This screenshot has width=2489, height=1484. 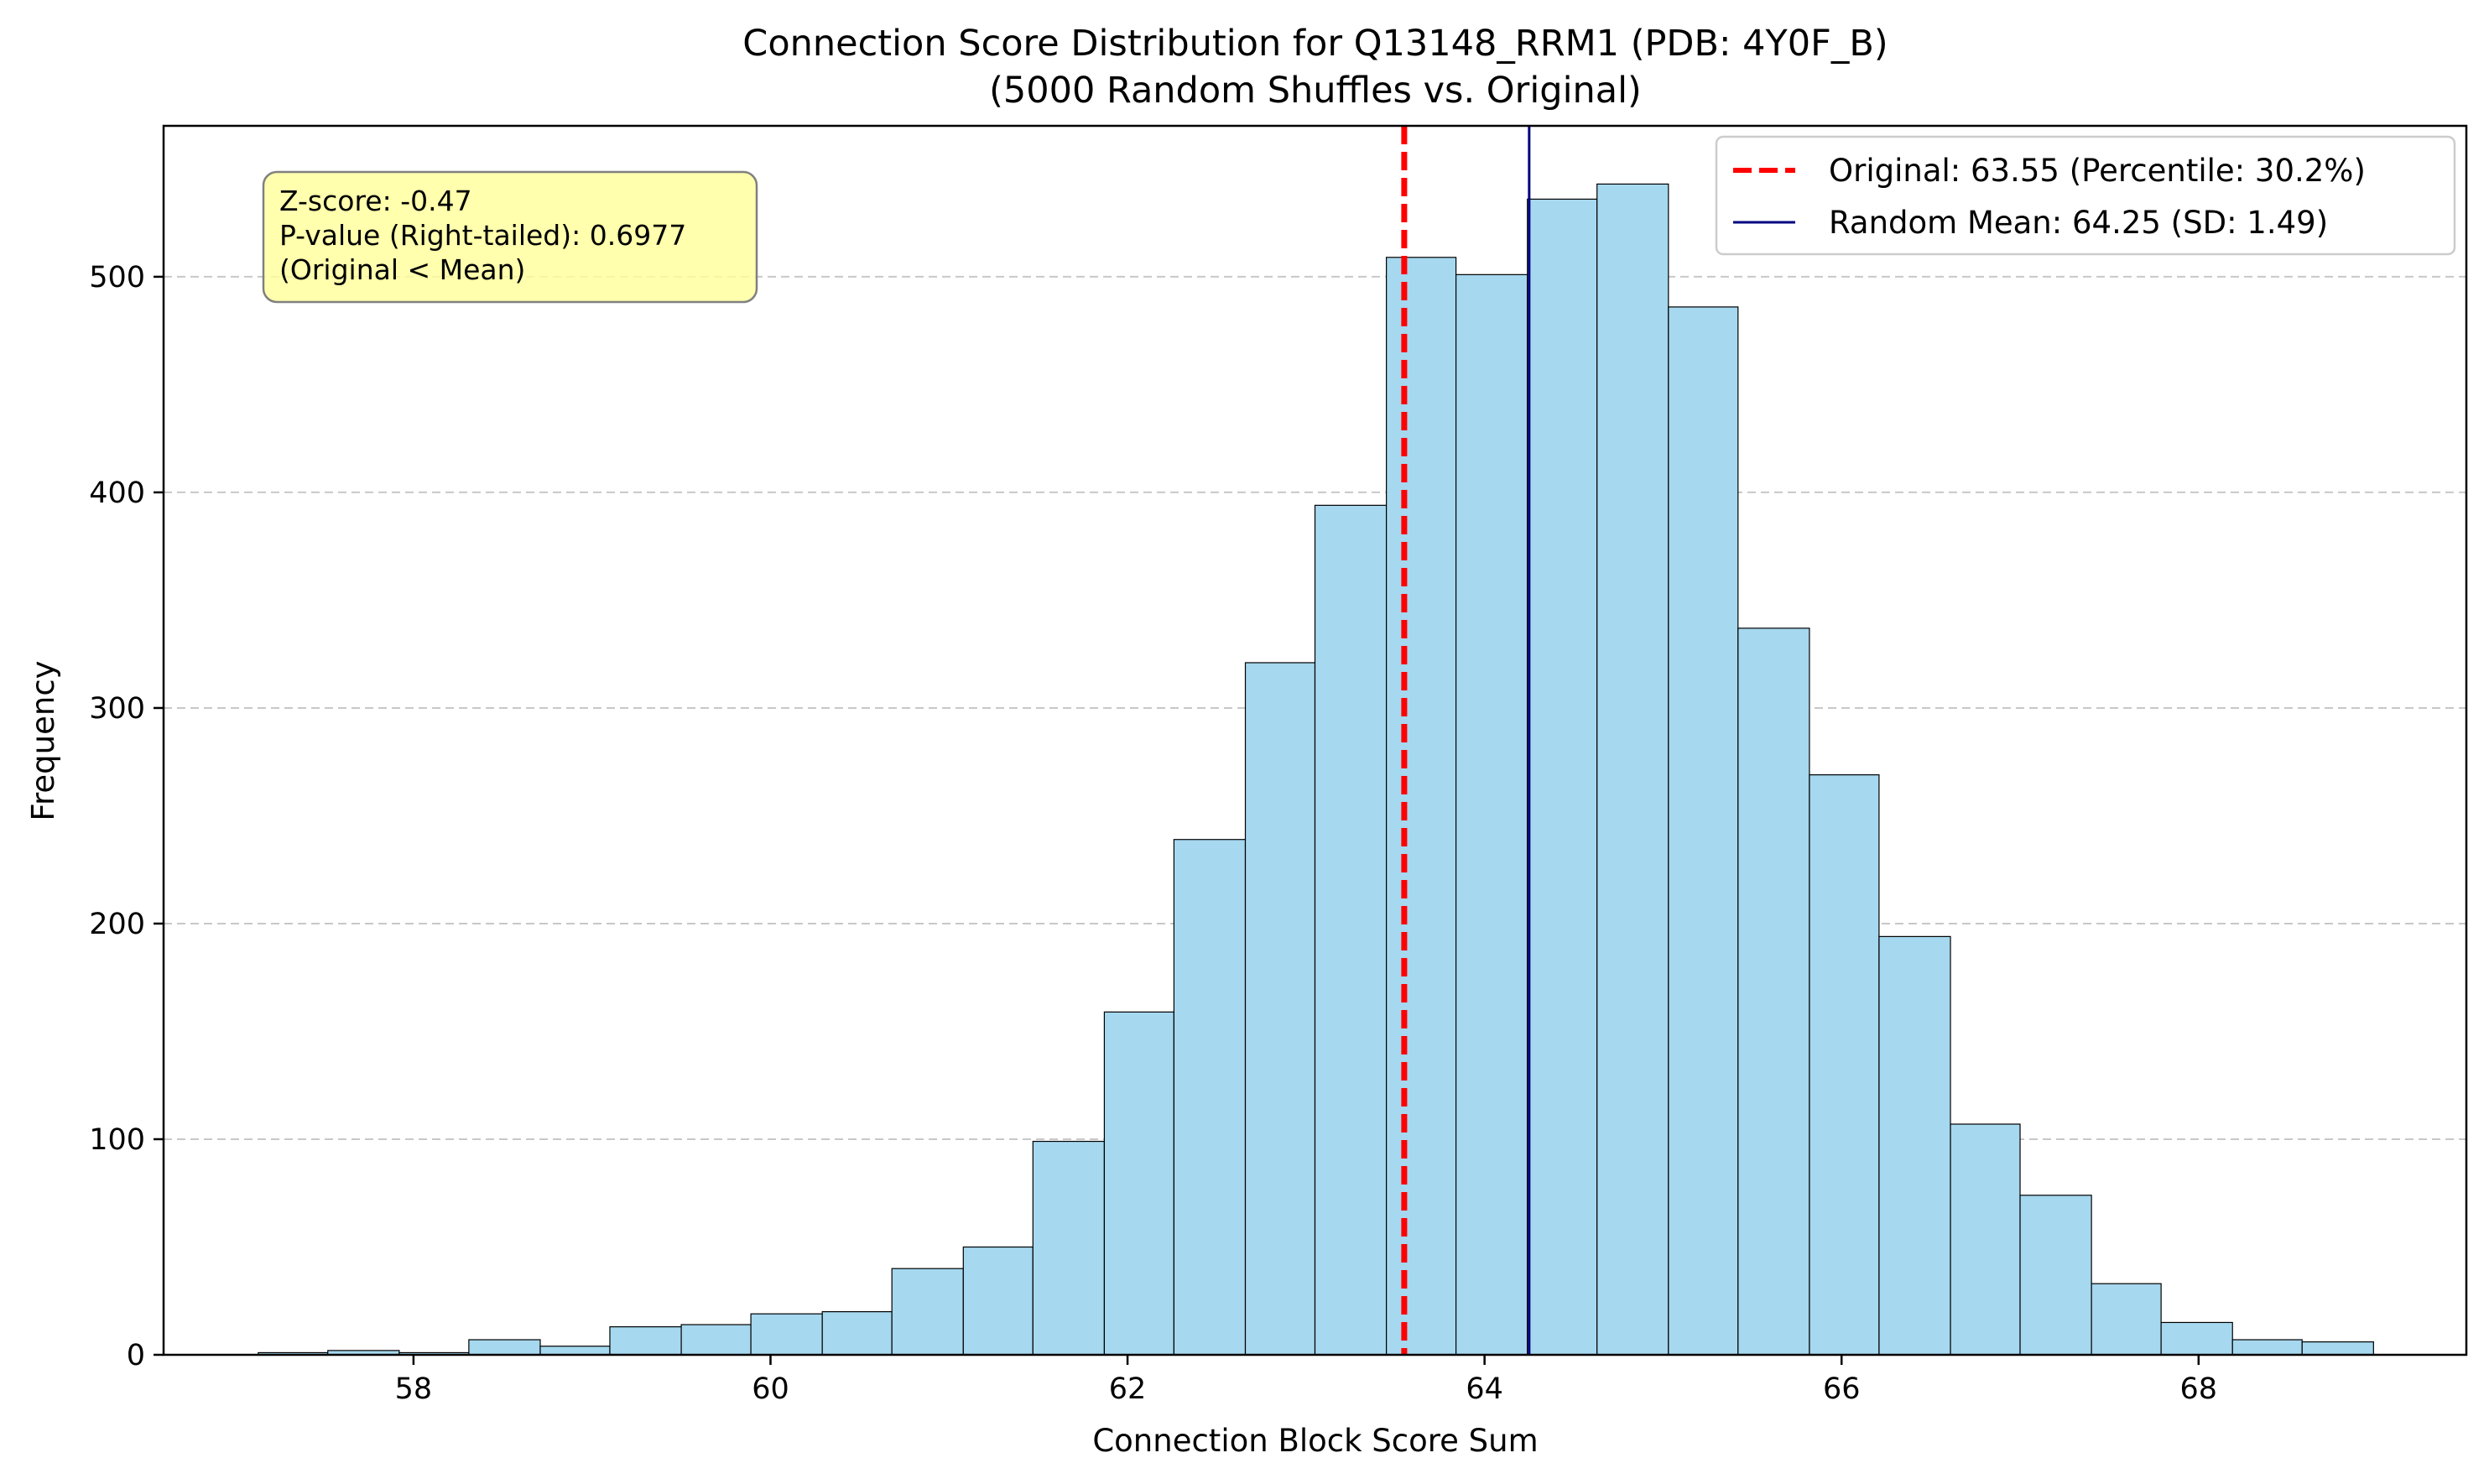 I want to click on chart-subtitle: (5000 Random Shuffles vs. Original), so click(x=1315, y=91).